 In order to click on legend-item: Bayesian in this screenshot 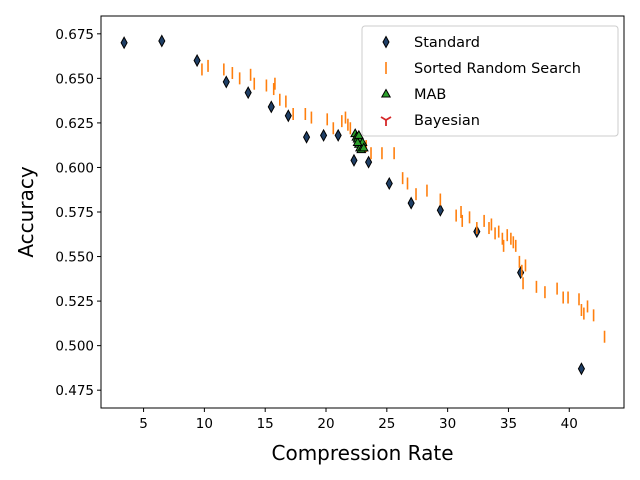, I will do `click(430, 121)`.